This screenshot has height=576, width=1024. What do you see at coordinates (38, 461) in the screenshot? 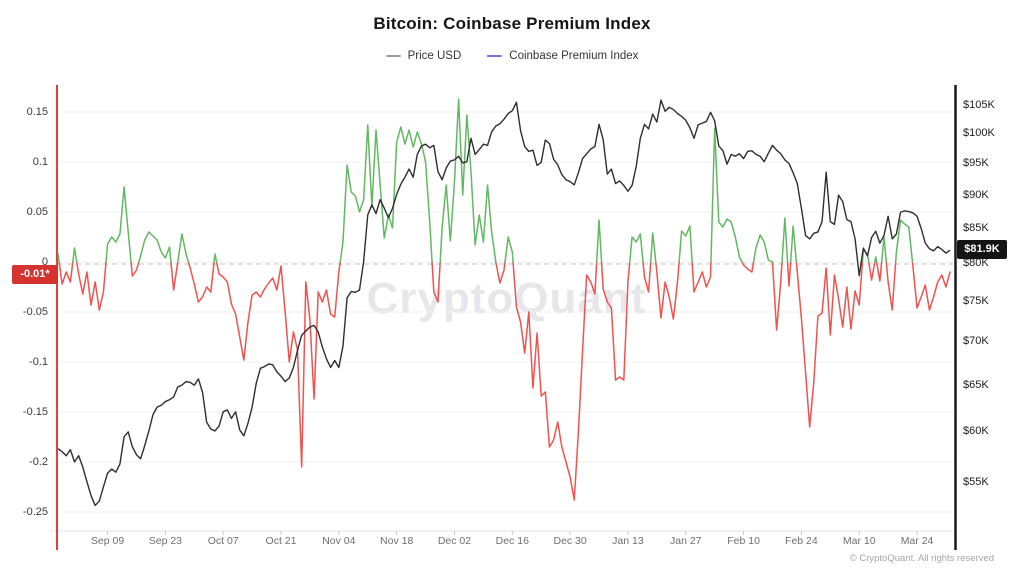
I see `y-axis-left-tick-label: -0.2` at bounding box center [38, 461].